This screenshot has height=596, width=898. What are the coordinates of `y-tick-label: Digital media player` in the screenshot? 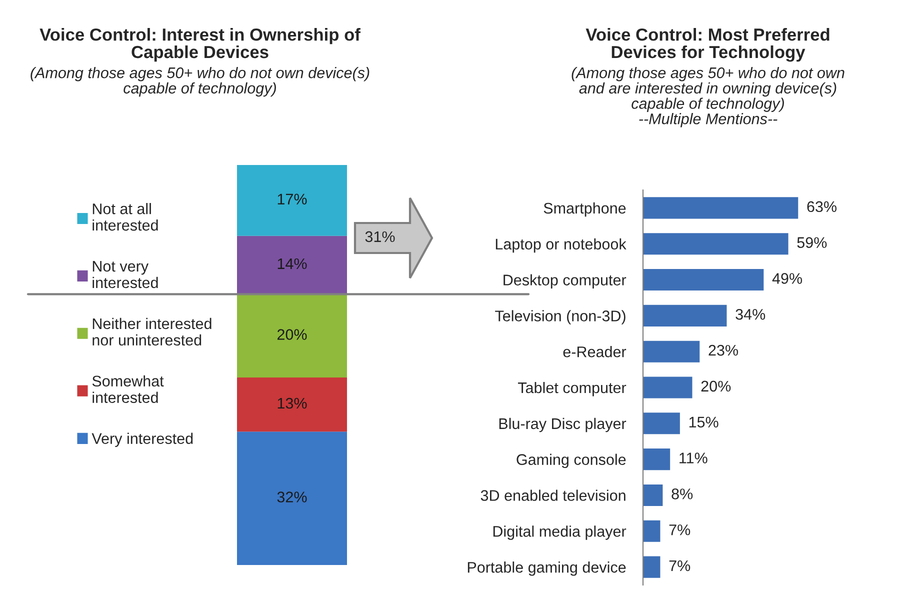 It's located at (559, 533).